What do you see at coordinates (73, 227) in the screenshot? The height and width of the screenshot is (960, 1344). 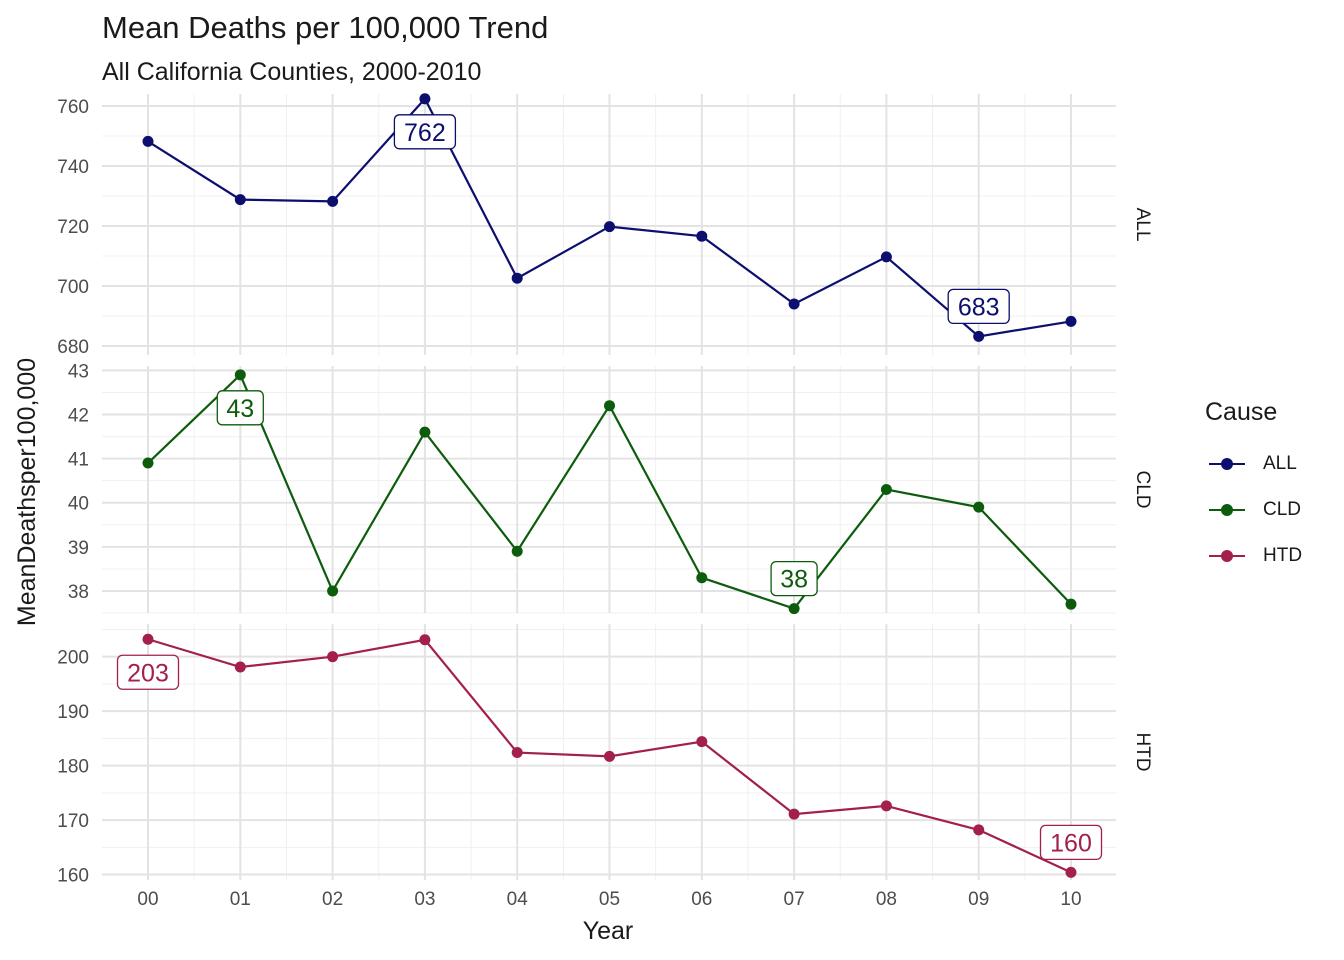 I see `y-tick-label: 720` at bounding box center [73, 227].